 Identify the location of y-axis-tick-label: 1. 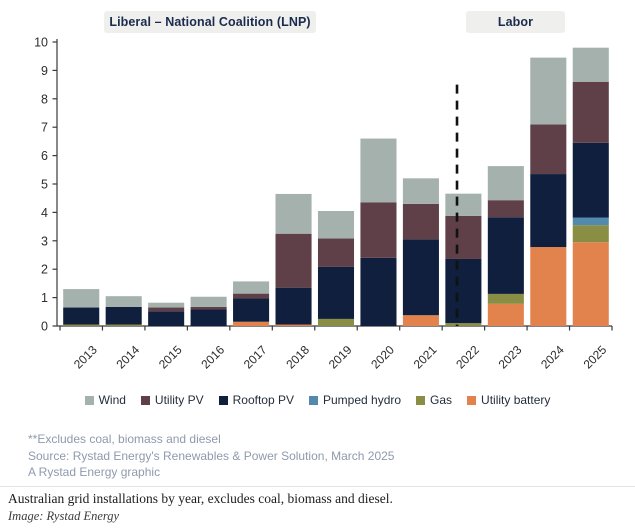
(44, 298).